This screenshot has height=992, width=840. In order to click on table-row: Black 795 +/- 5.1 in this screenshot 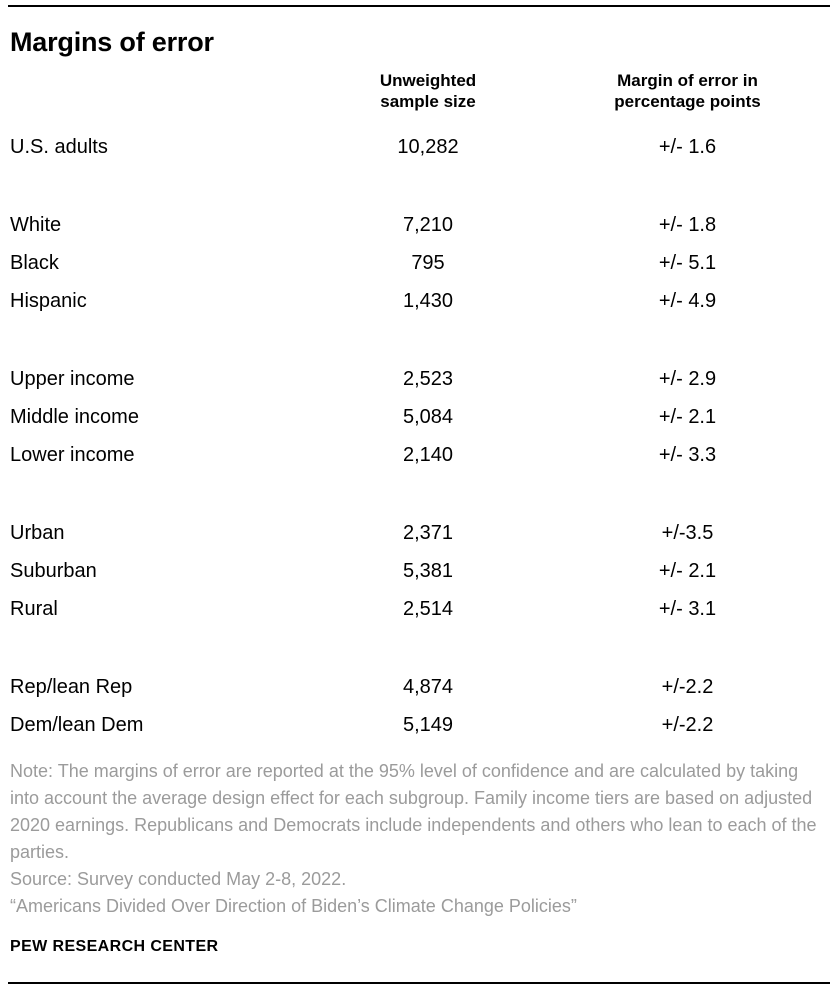, I will do `click(420, 263)`.